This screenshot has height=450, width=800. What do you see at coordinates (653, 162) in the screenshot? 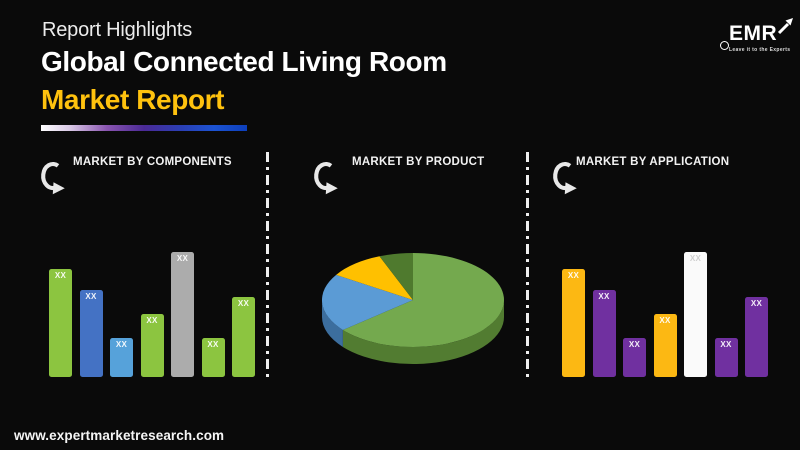
I see `section-title-application: MARKET BY APPLICATION` at bounding box center [653, 162].